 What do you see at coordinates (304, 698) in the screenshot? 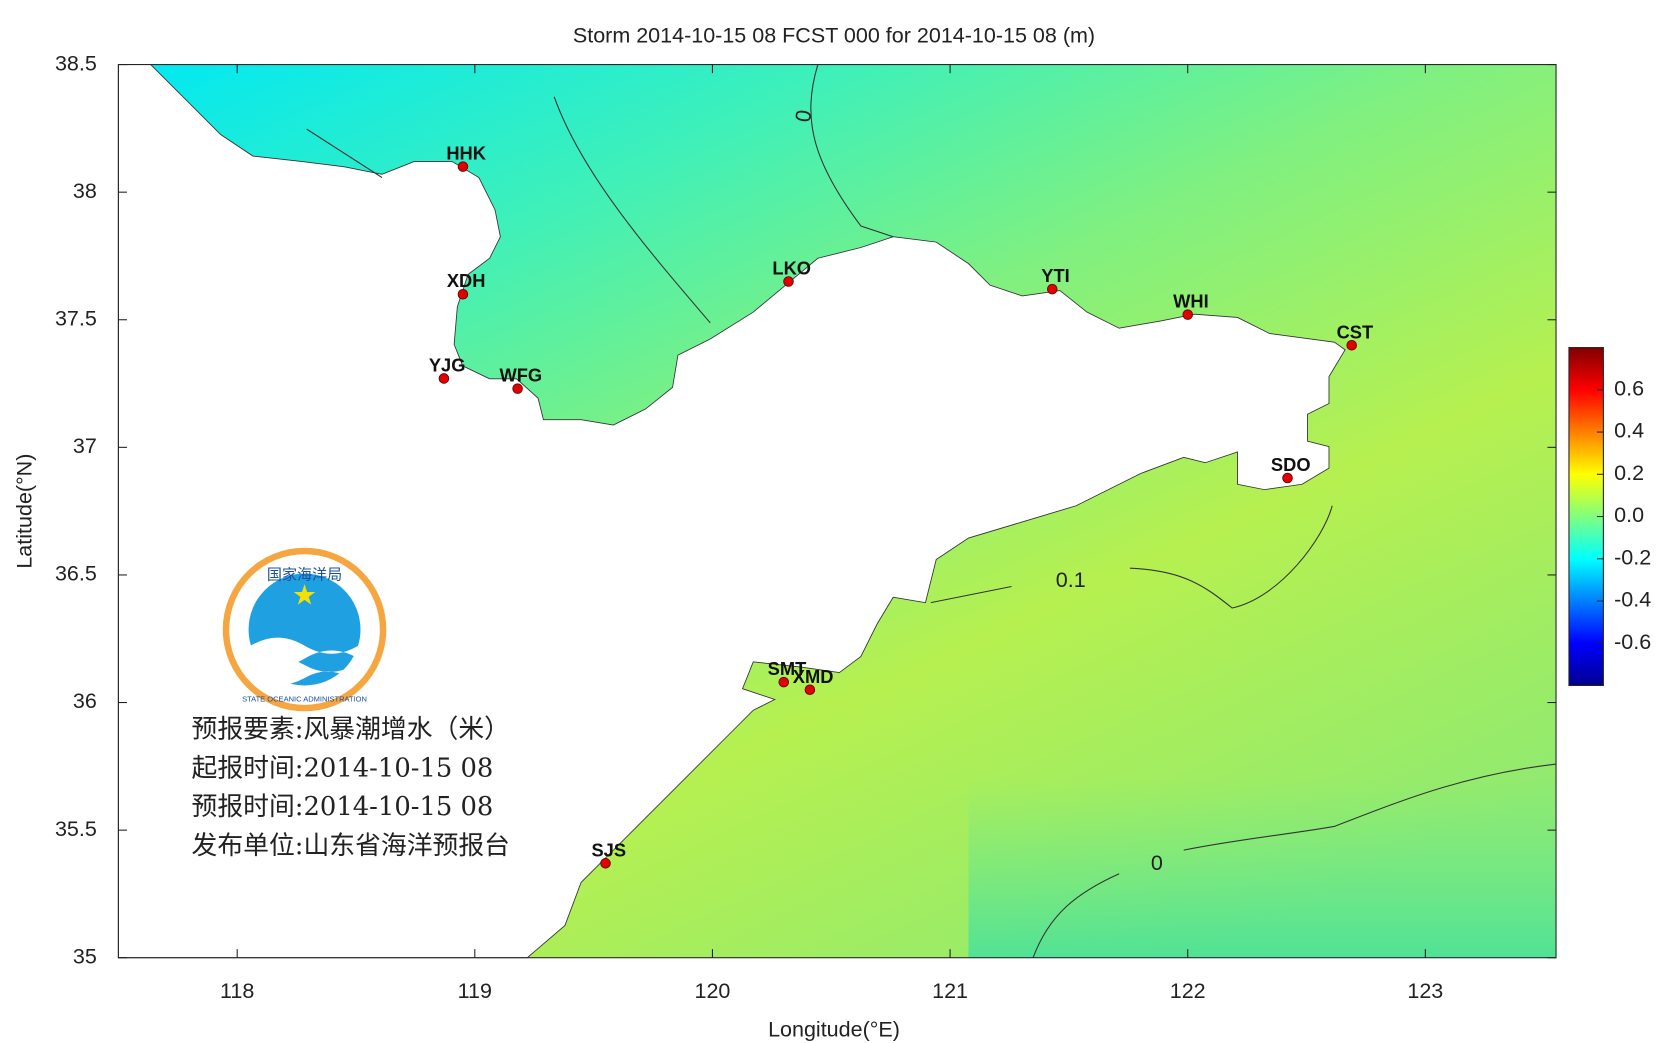
I see `logo-en: STATE OCEANIC ADMINISTRATION` at bounding box center [304, 698].